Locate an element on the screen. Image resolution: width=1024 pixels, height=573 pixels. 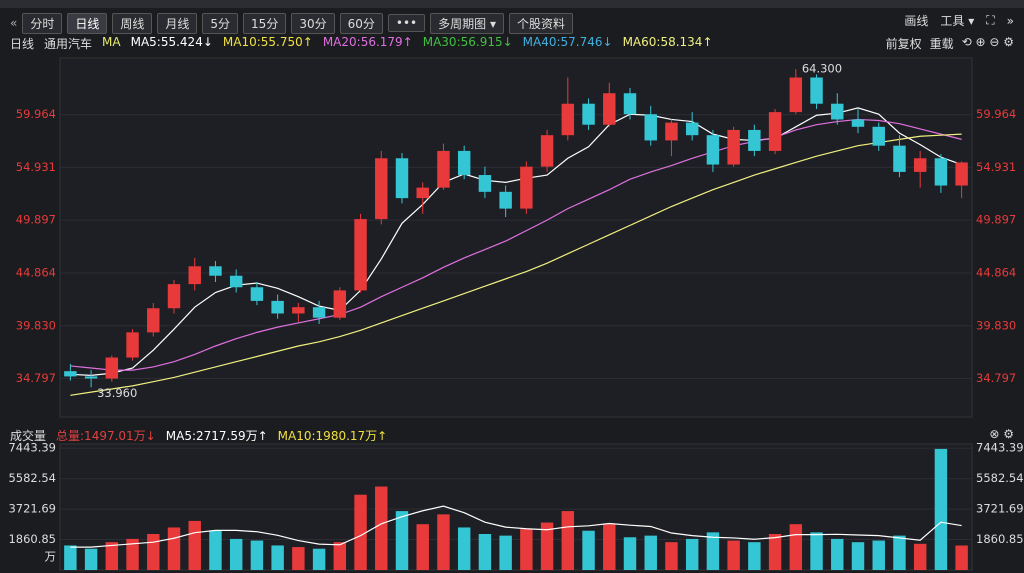
indicator-label: 总量:1497.01万↓ is located at coordinates (106, 436).